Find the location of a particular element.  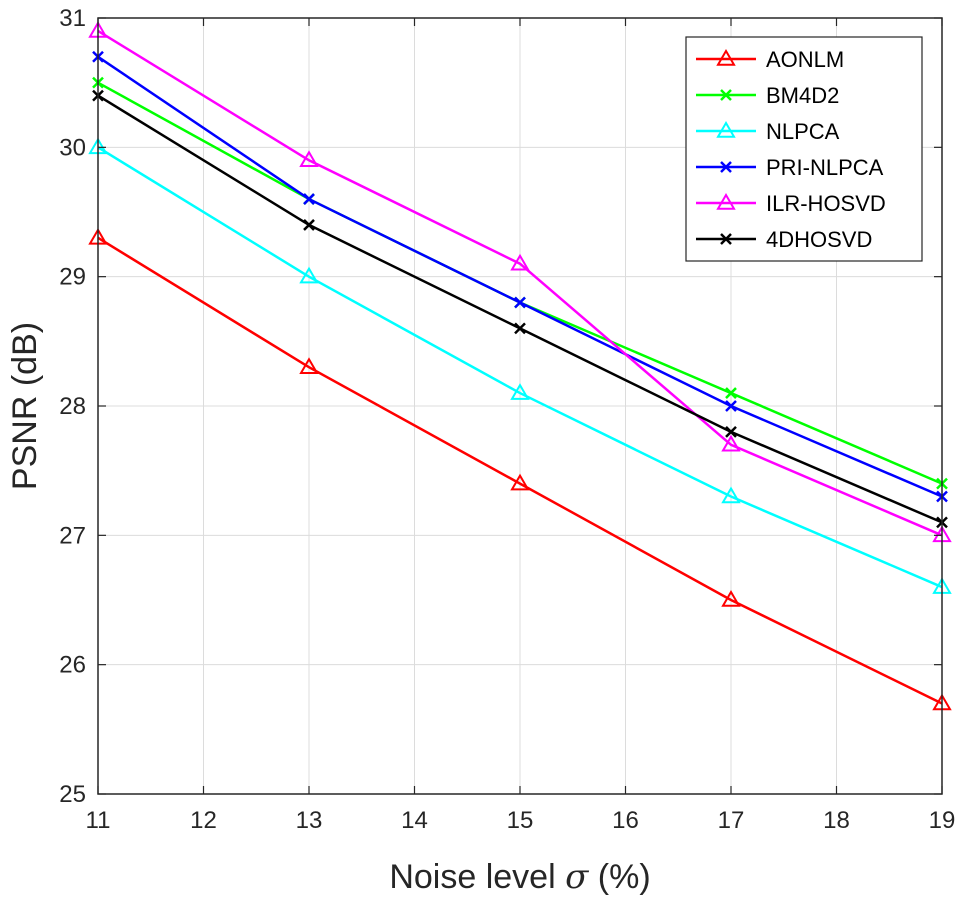

x-axis-title-prefix: Noise level is located at coordinates (477, 877).